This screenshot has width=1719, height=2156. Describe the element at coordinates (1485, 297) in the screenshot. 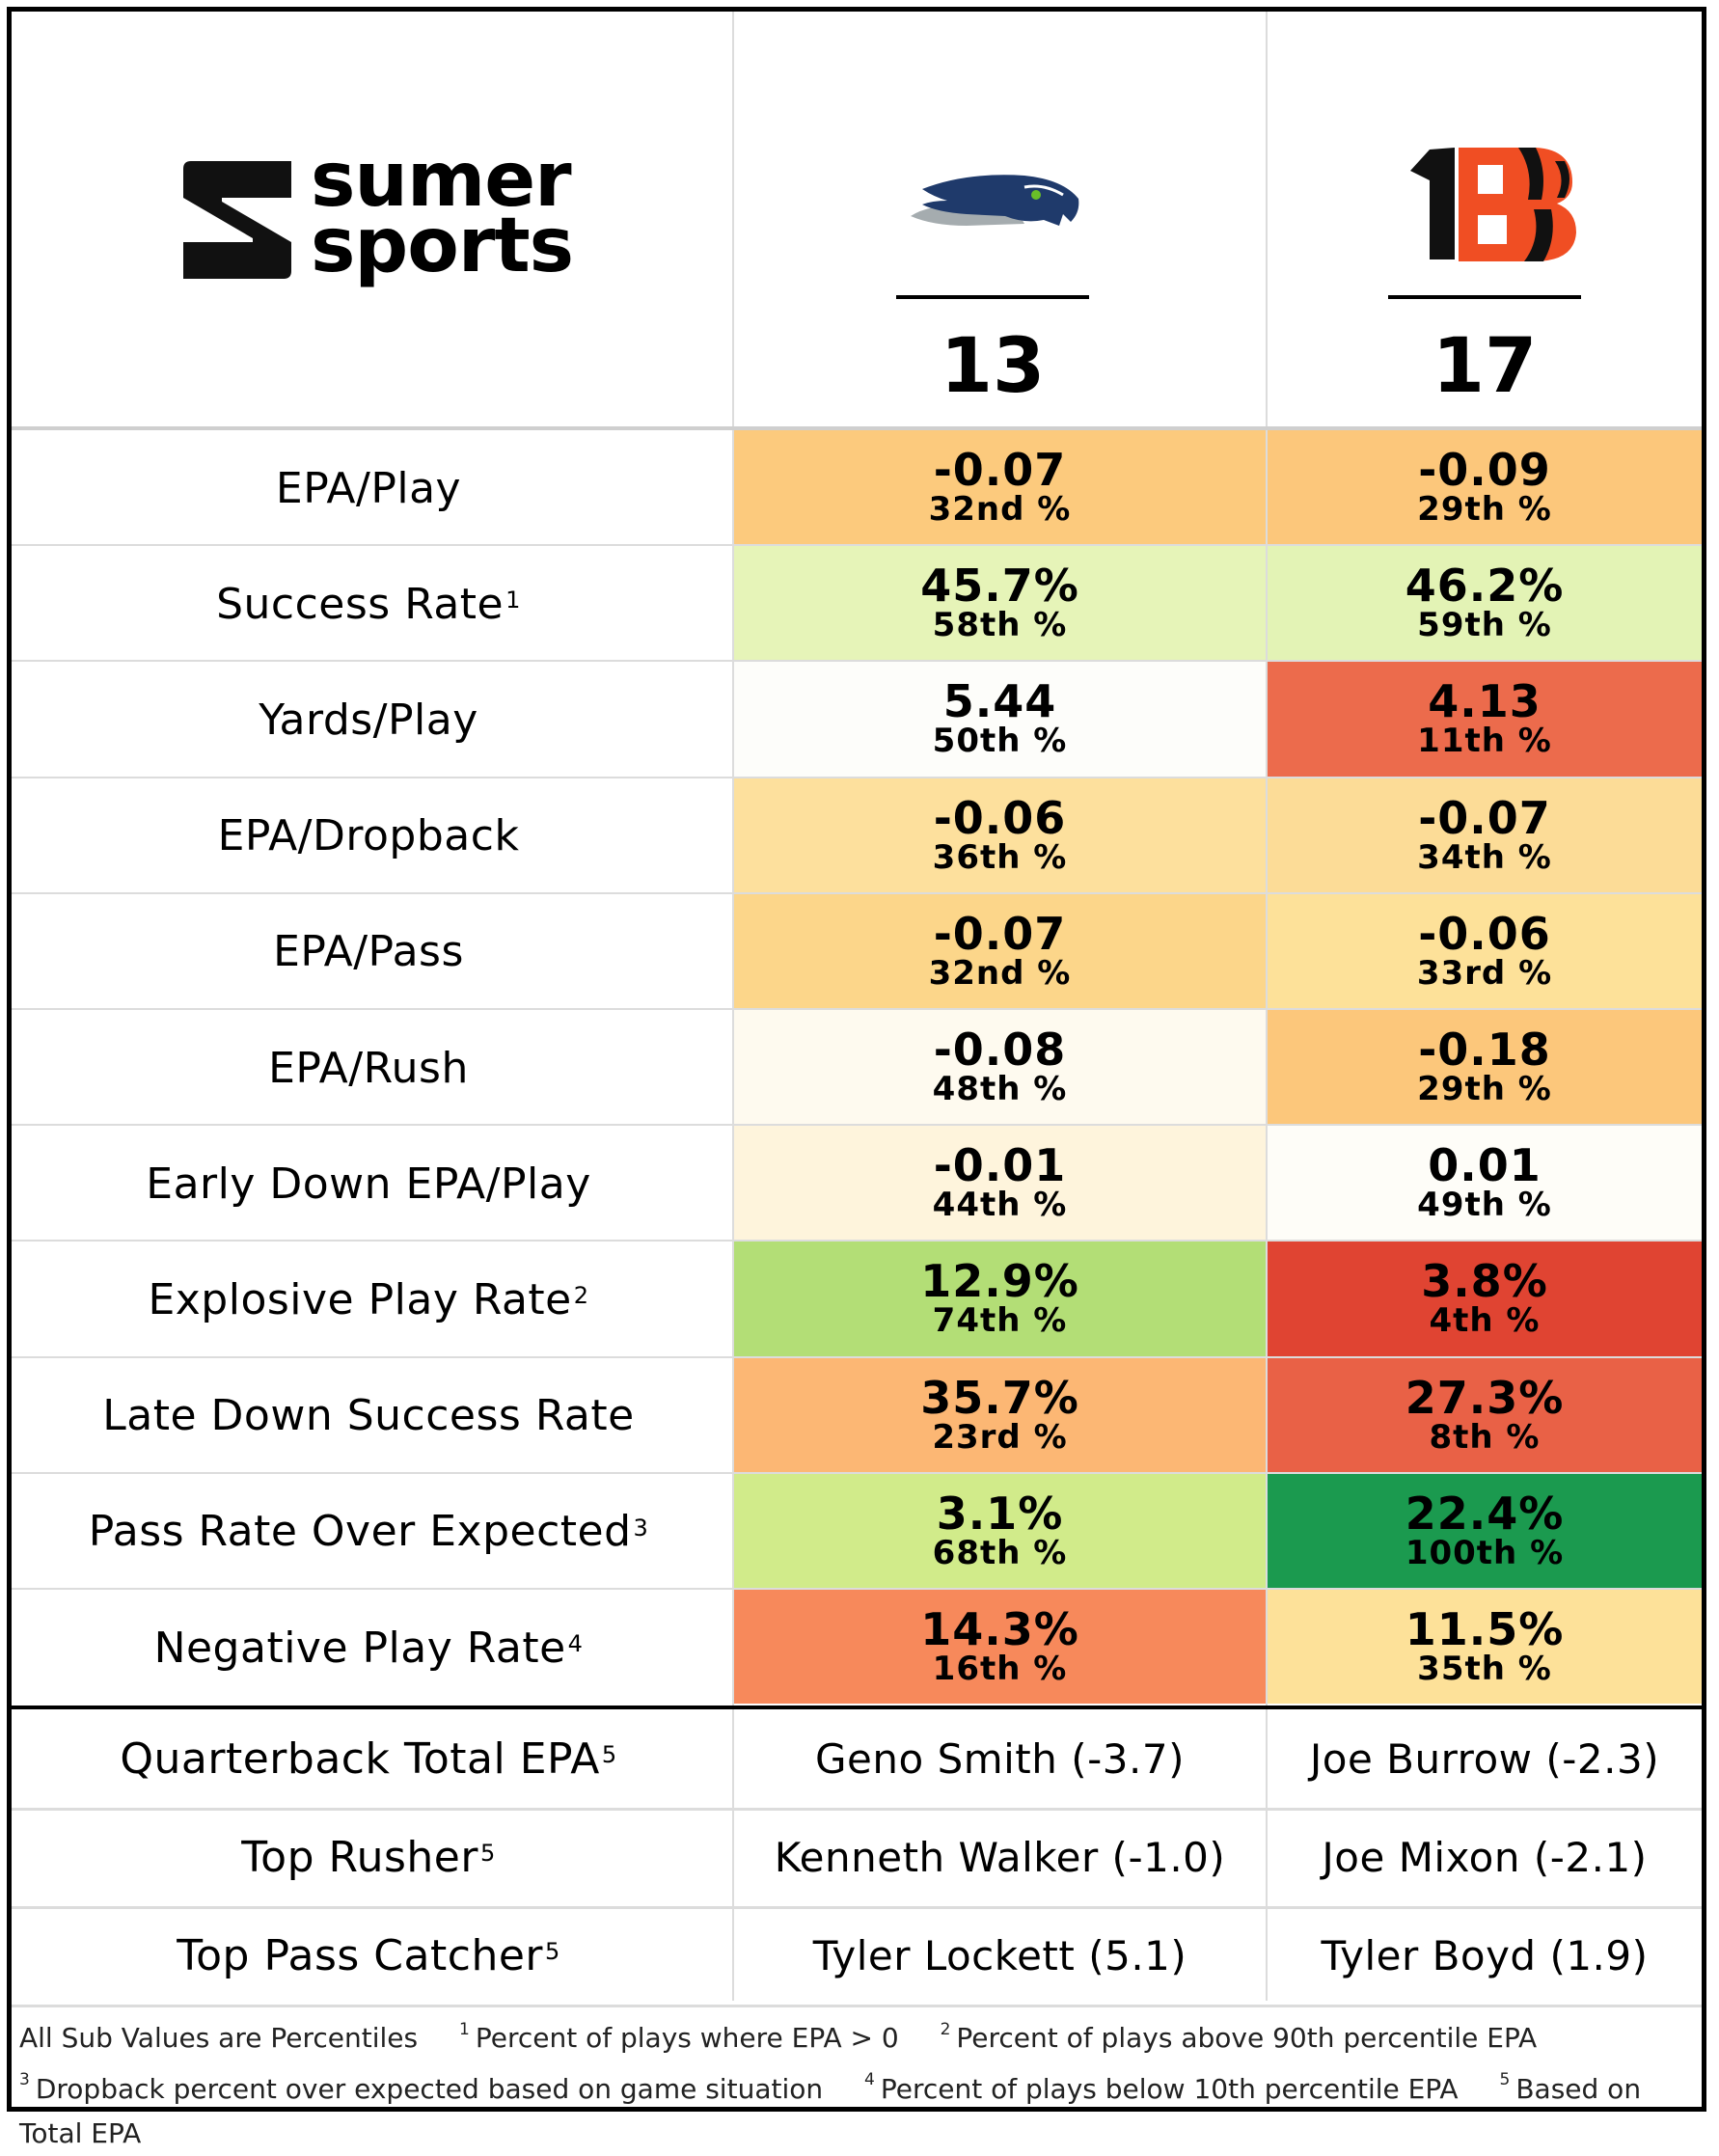

I see `score-divider-team2` at that location.